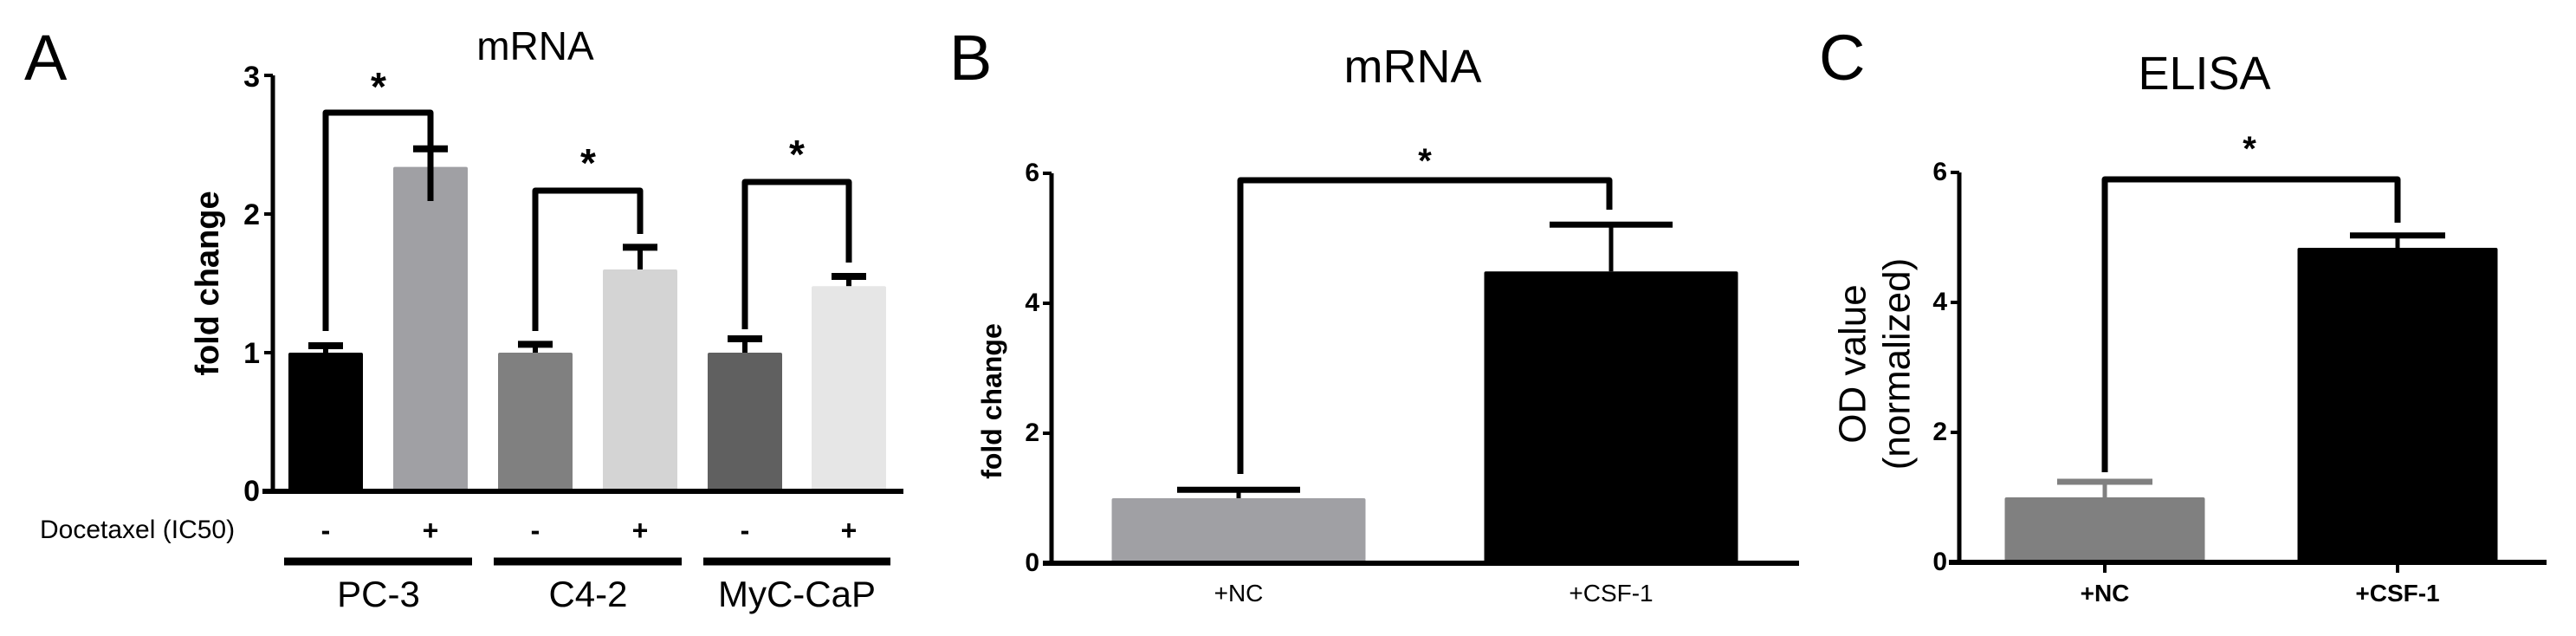 Image resolution: width=2576 pixels, height=636 pixels. Describe the element at coordinates (1032, 563) in the screenshot. I see `panel-b-y-tick: 0` at that location.